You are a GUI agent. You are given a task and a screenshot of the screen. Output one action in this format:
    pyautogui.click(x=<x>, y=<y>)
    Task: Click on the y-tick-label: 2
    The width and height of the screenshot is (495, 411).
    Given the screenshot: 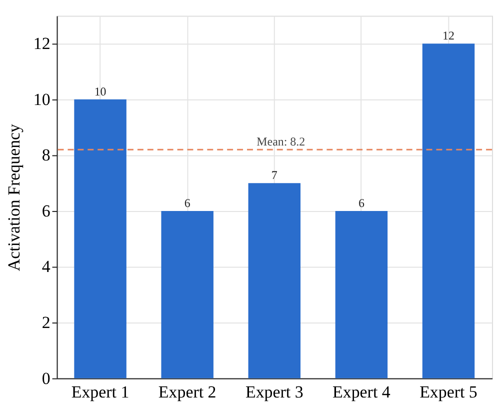 What is the action you would take?
    pyautogui.click(x=46, y=322)
    